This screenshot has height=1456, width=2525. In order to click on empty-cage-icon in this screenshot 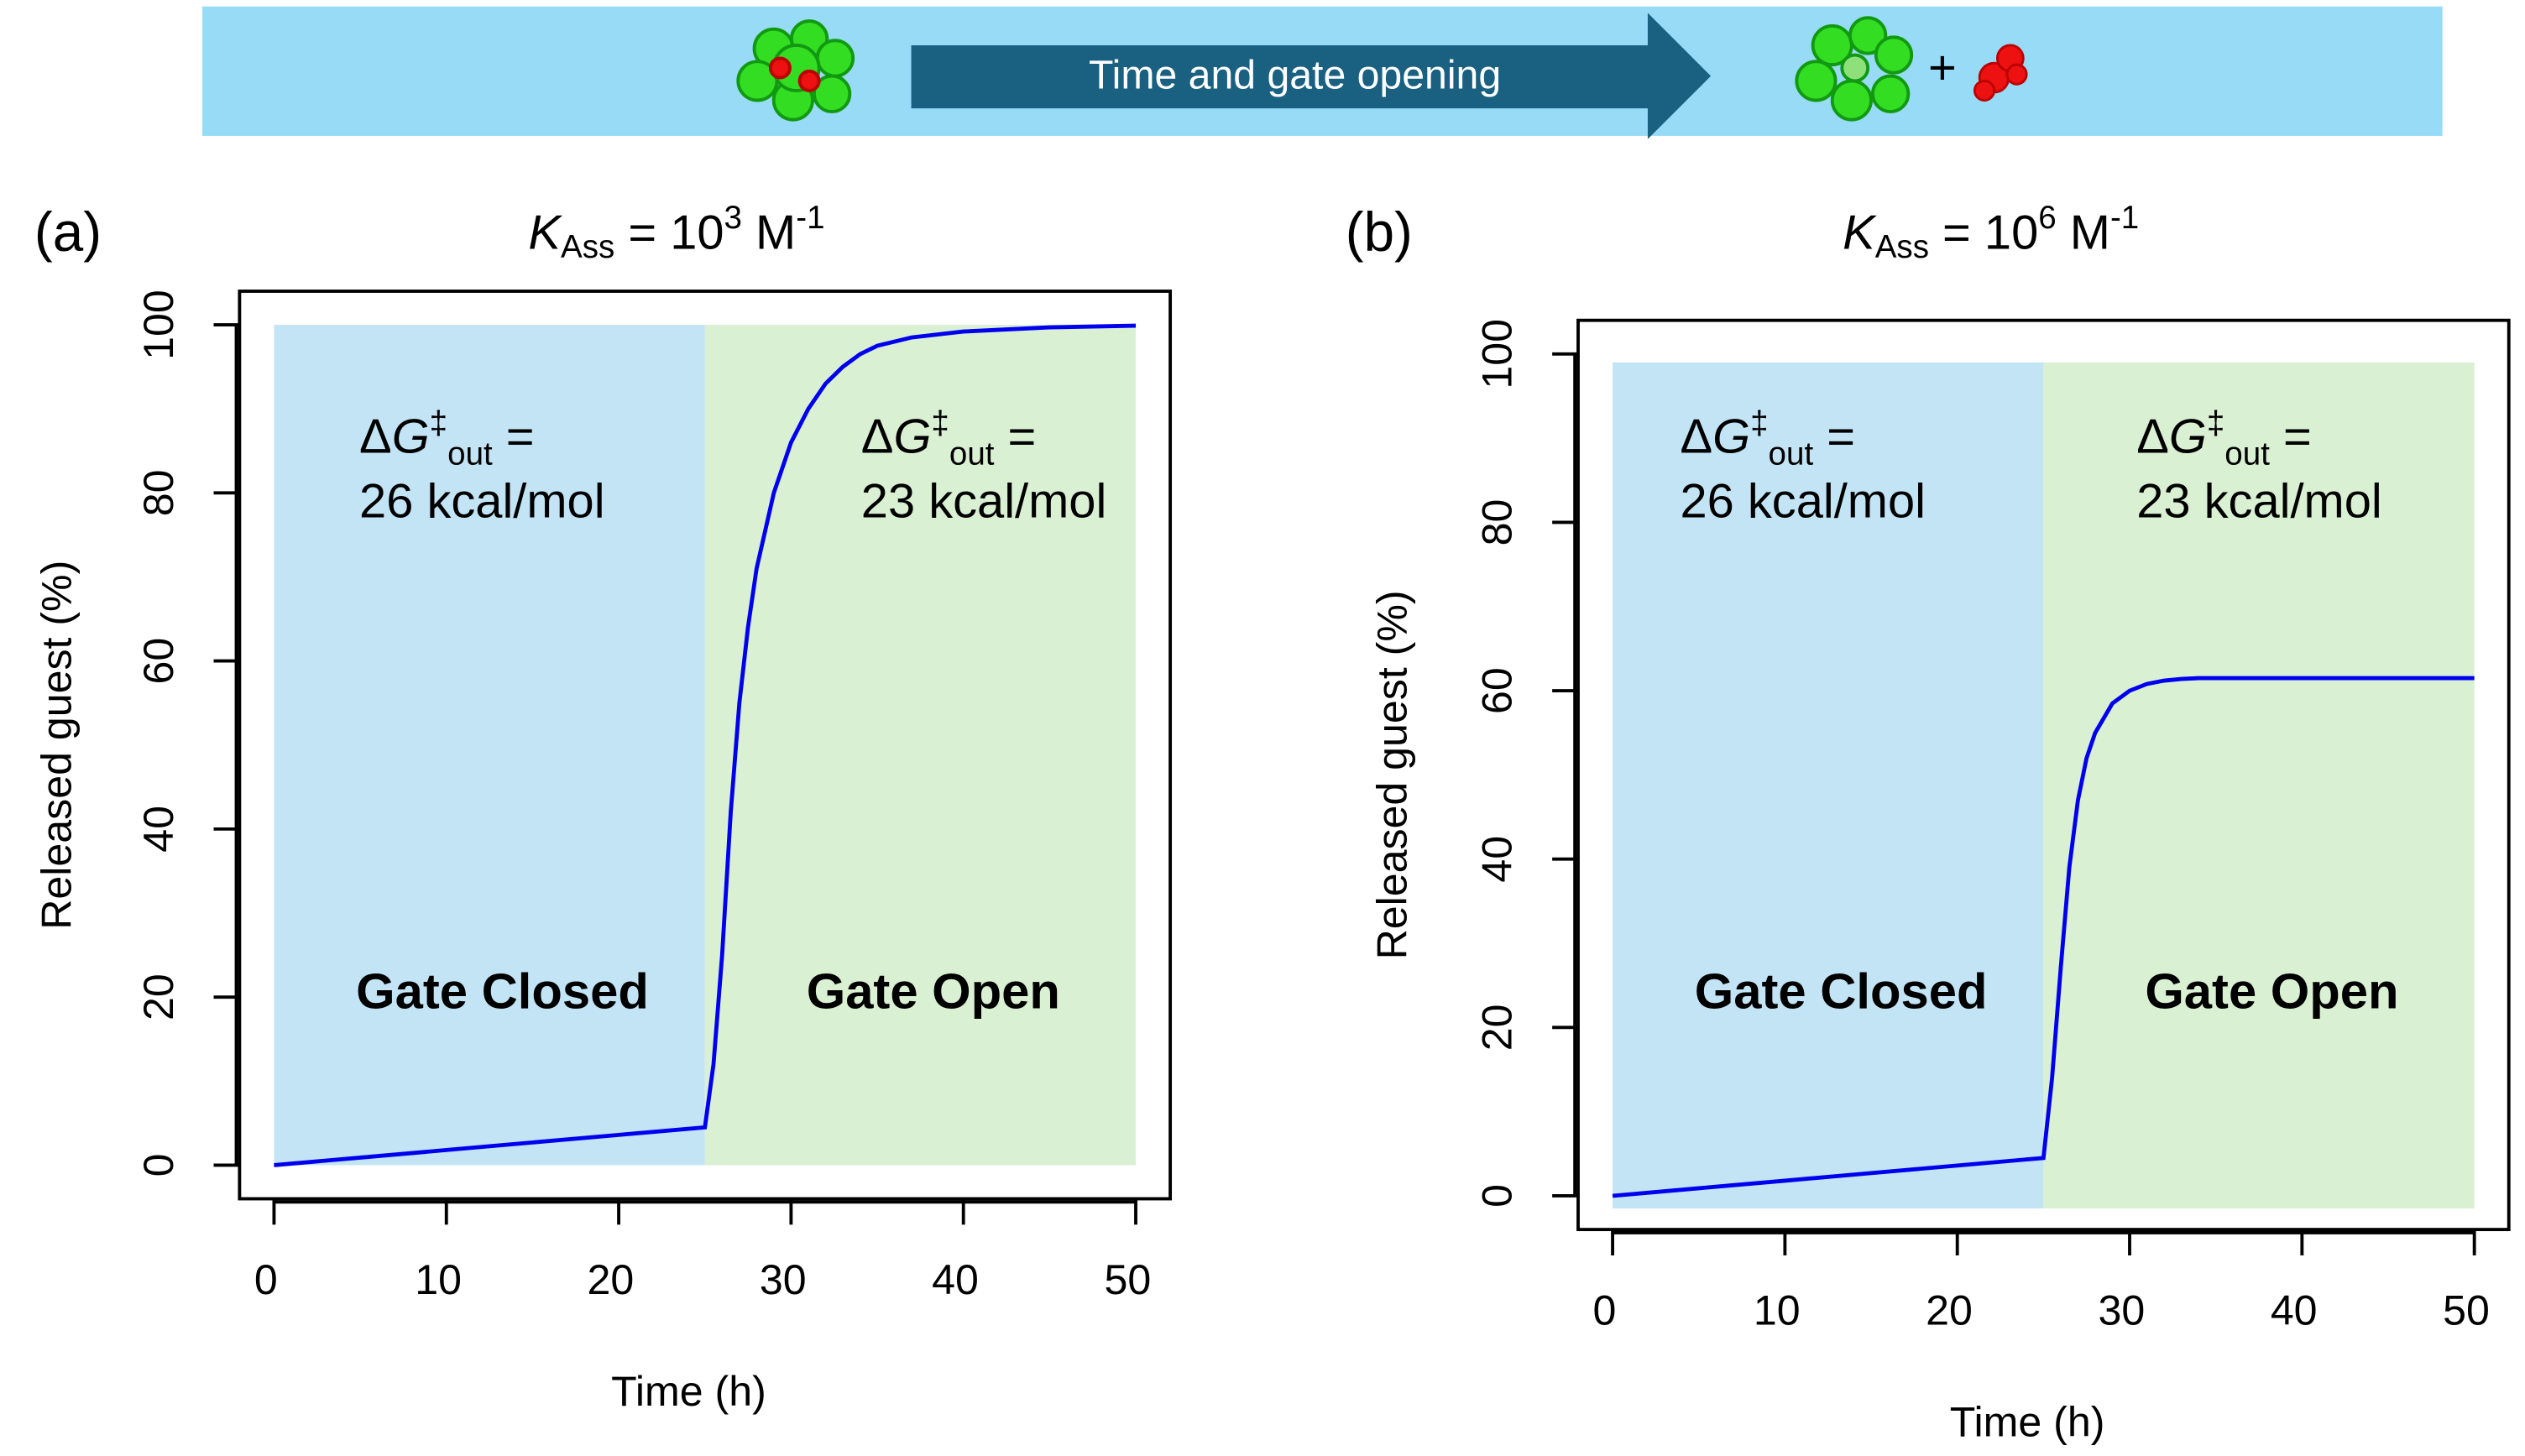, I will do `click(1854, 69)`.